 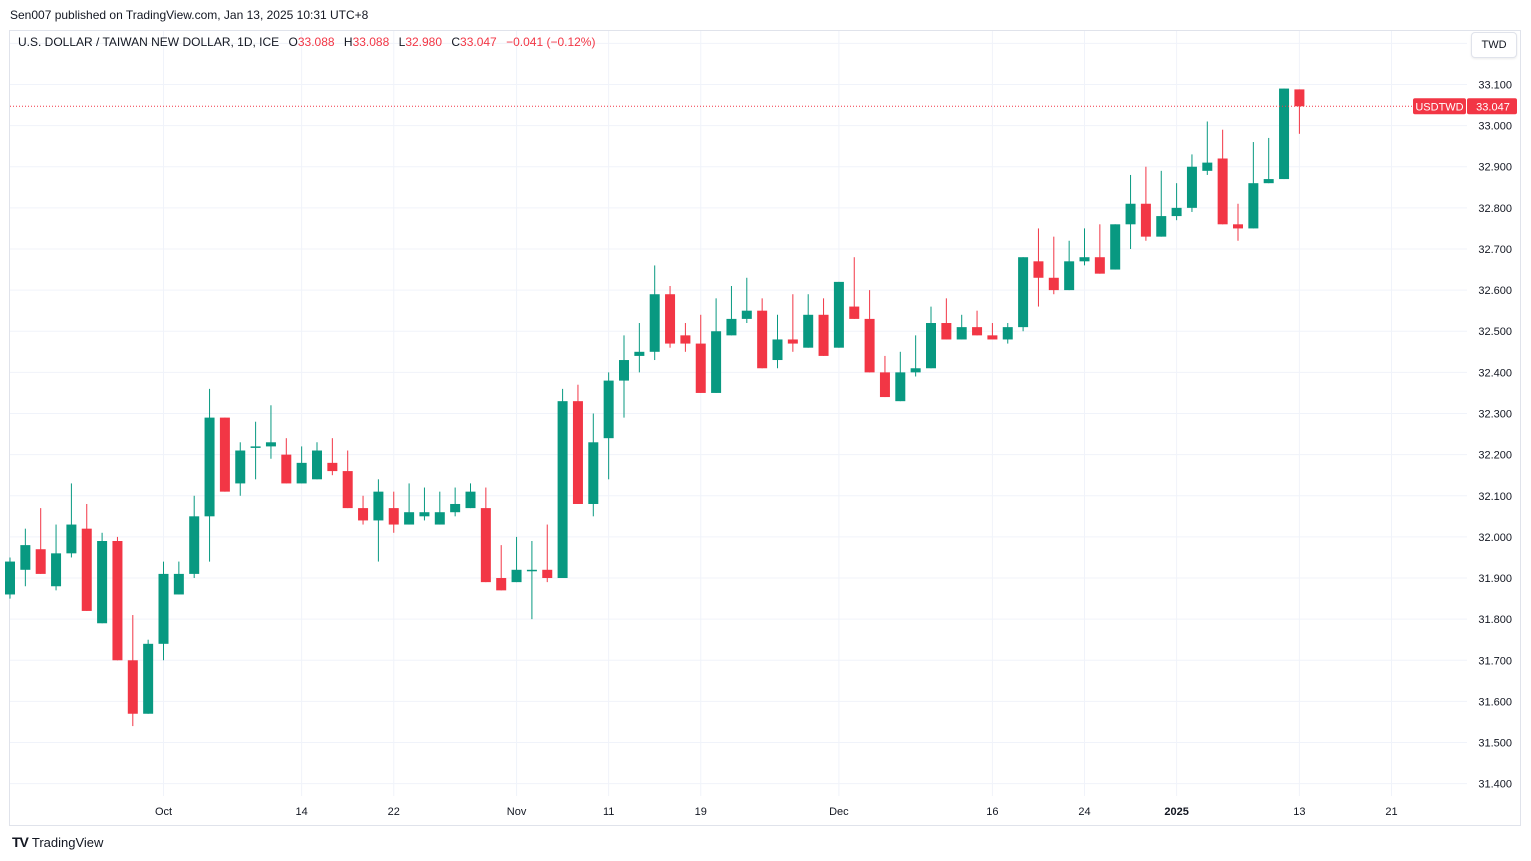 What do you see at coordinates (1495, 85) in the screenshot?
I see `y-tick-label: 33.100` at bounding box center [1495, 85].